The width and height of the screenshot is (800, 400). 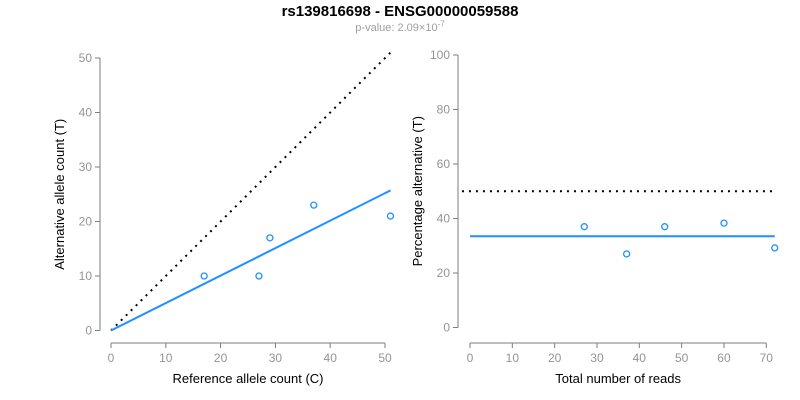 I want to click on x-tick-label: 60, so click(x=724, y=358).